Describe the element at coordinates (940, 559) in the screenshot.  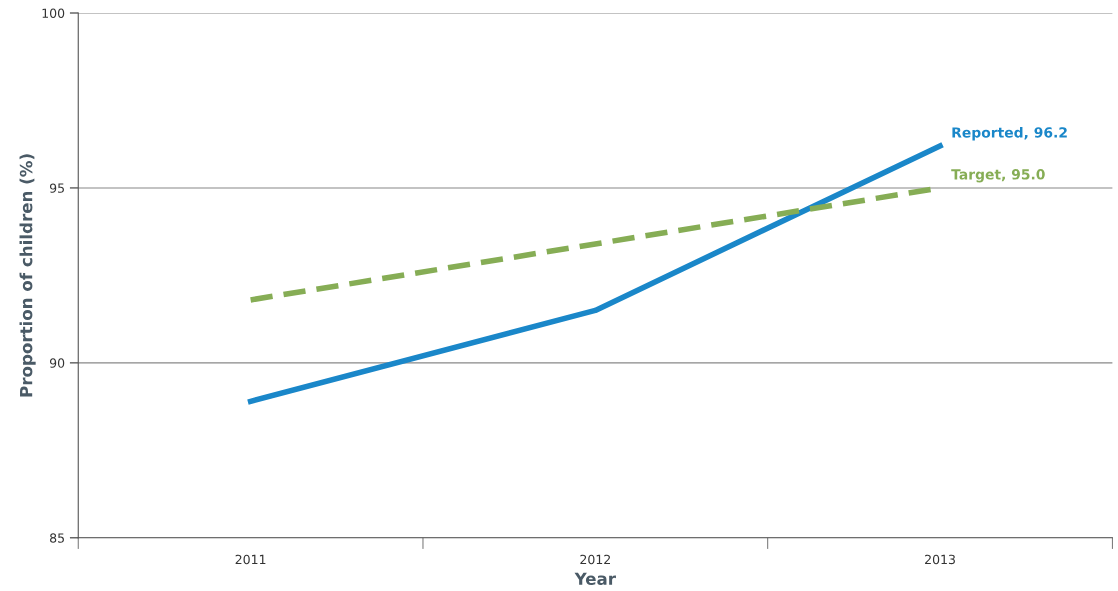
I see `x-tick-label: 2013` at that location.